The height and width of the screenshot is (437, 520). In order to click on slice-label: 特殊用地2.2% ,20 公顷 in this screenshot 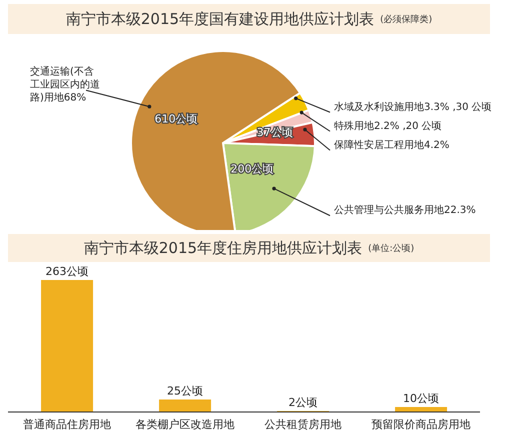, I will do `click(388, 126)`.